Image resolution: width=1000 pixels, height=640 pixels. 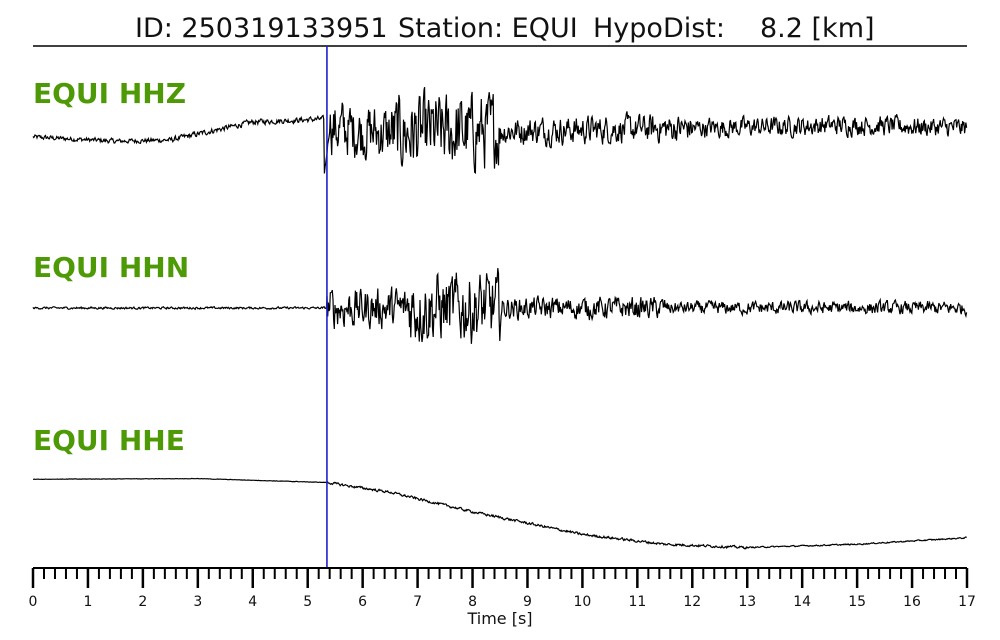 What do you see at coordinates (307, 602) in the screenshot?
I see `x-tick-label: 5` at bounding box center [307, 602].